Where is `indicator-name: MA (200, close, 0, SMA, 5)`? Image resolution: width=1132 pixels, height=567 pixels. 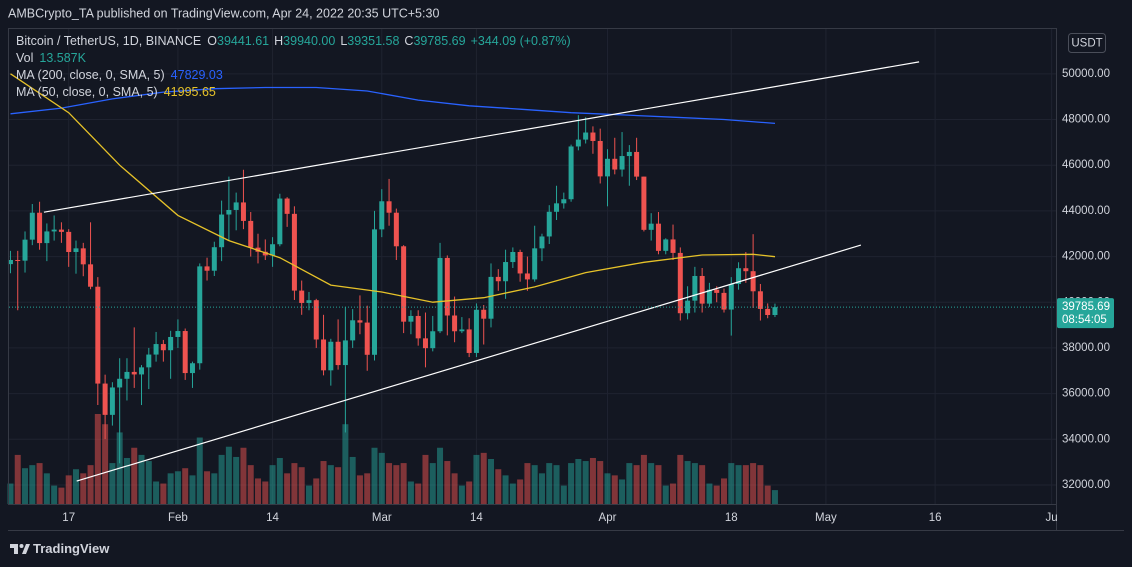
indicator-name: MA (200, close, 0, SMA, 5) is located at coordinates (90, 75).